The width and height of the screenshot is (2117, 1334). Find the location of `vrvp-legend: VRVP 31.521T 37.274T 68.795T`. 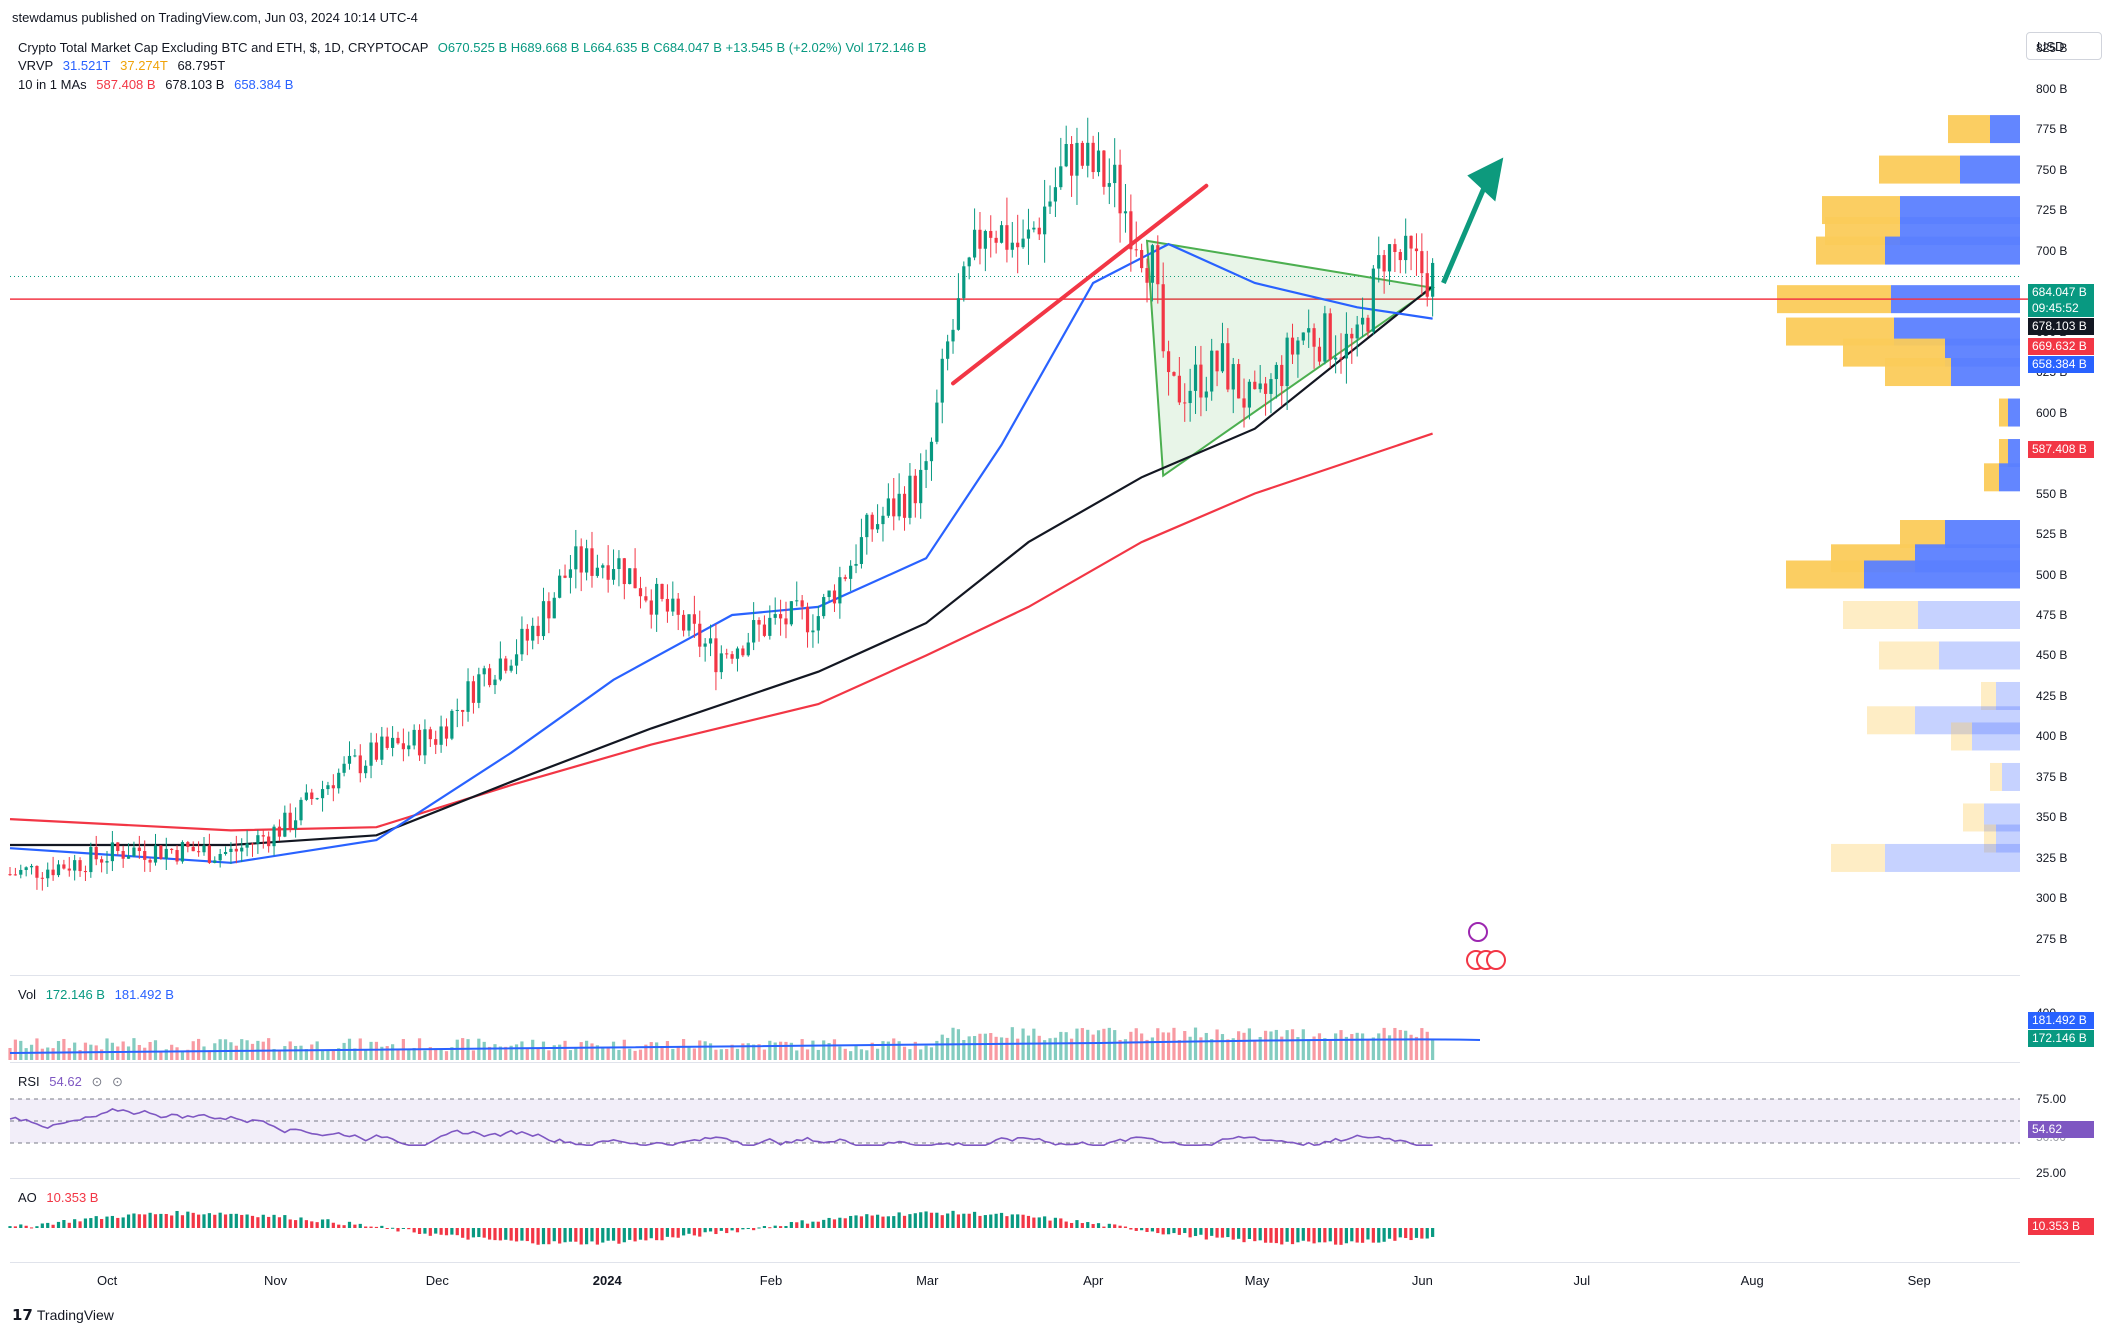

vrvp-legend: VRVP 31.521T 37.274T 68.795T is located at coordinates (124, 65).